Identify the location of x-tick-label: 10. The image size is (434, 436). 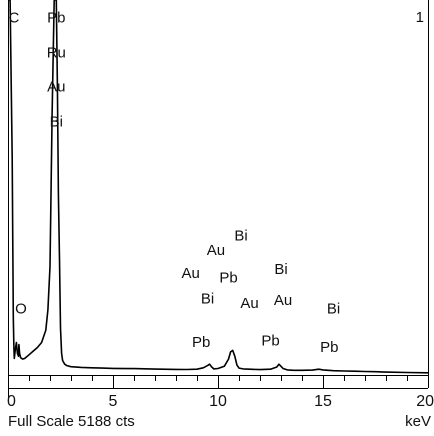
(218, 401).